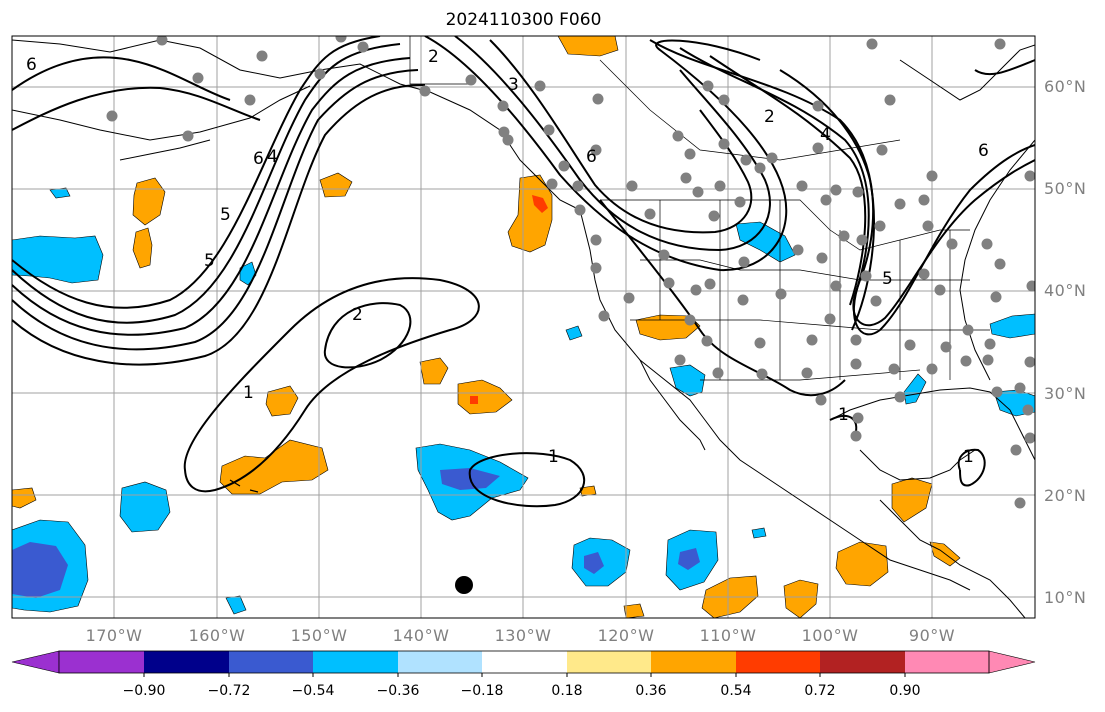  Describe the element at coordinates (482, 691) in the screenshot. I see `colorbar-tick-label: −0.18` at that location.